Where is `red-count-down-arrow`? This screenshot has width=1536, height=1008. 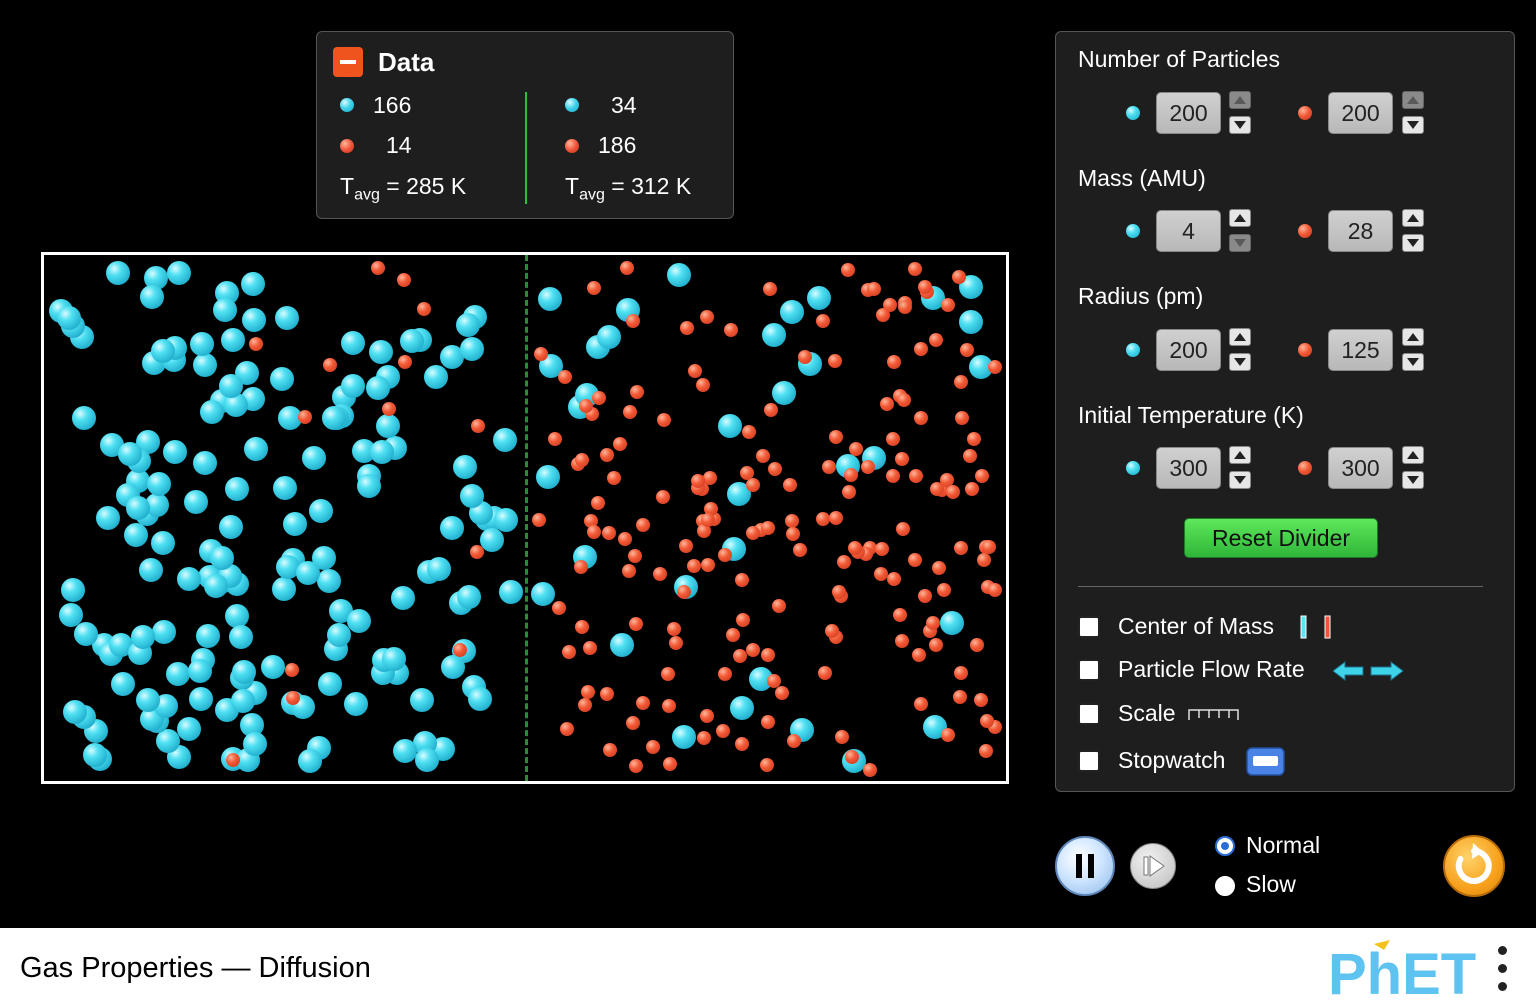
red-count-down-arrow is located at coordinates (1413, 125).